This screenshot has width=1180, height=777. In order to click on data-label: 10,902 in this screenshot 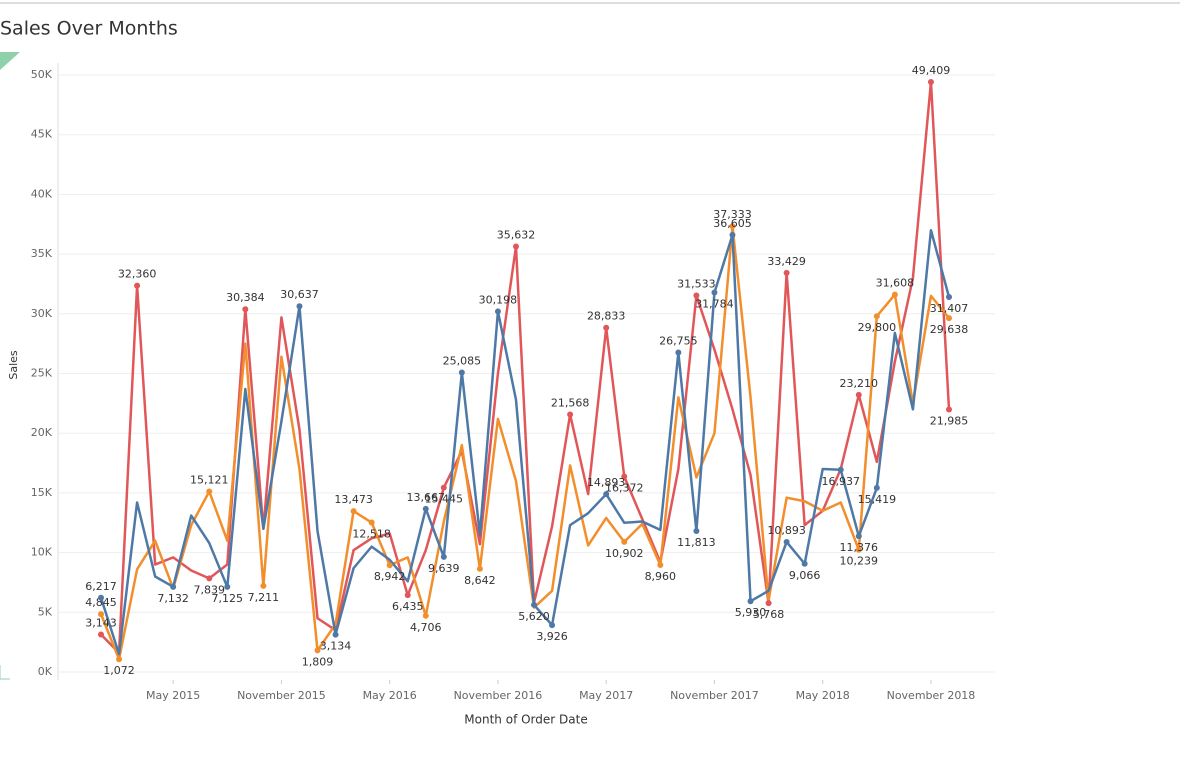, I will do `click(624, 553)`.